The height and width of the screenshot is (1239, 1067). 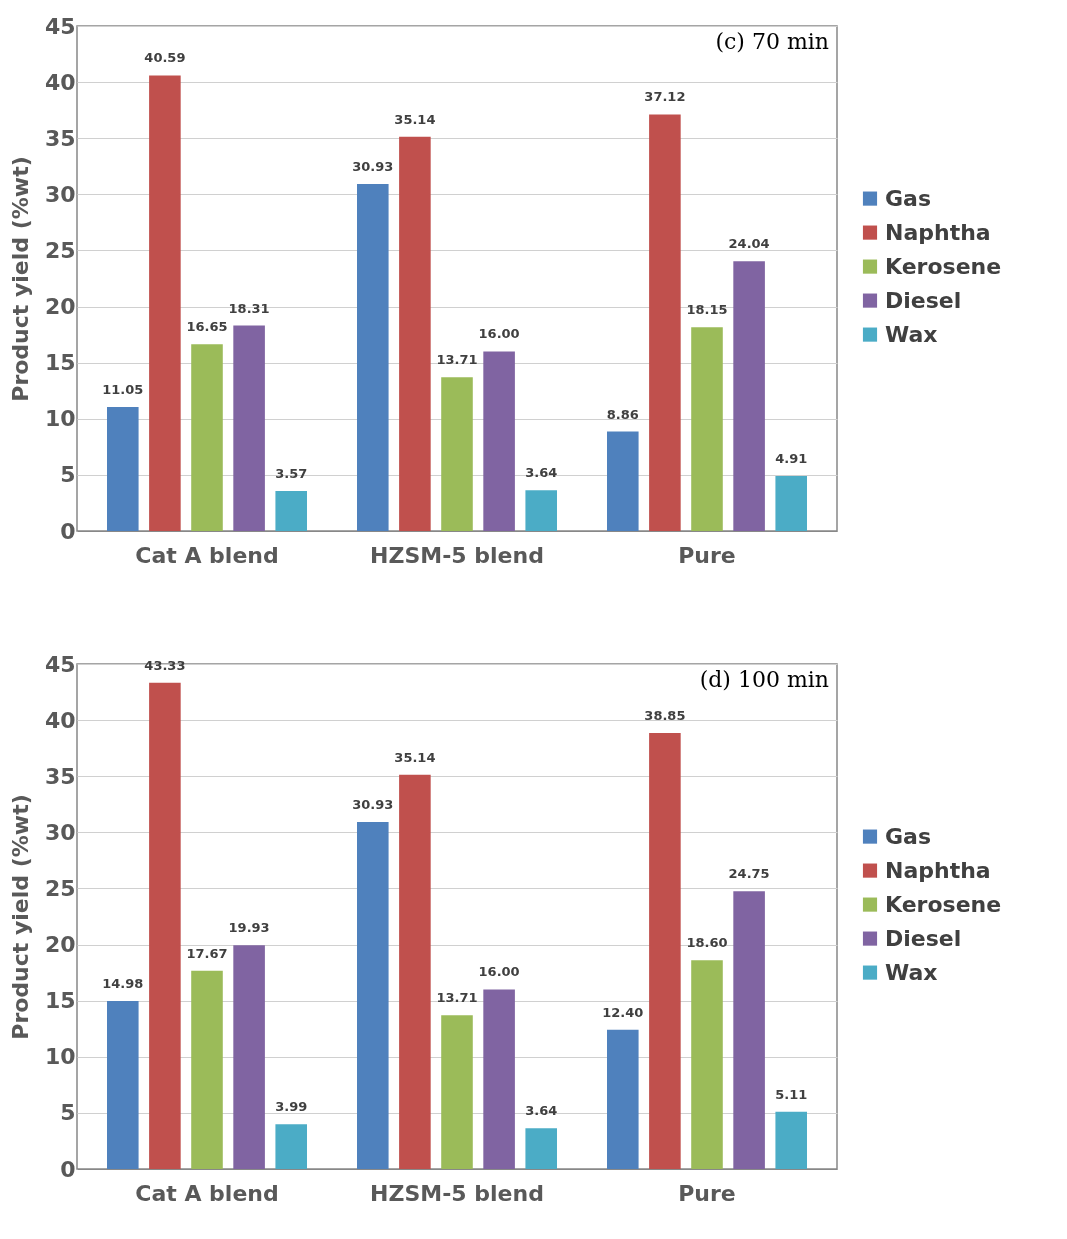 What do you see at coordinates (665, 97) in the screenshot?
I see `data-label: 37.12` at bounding box center [665, 97].